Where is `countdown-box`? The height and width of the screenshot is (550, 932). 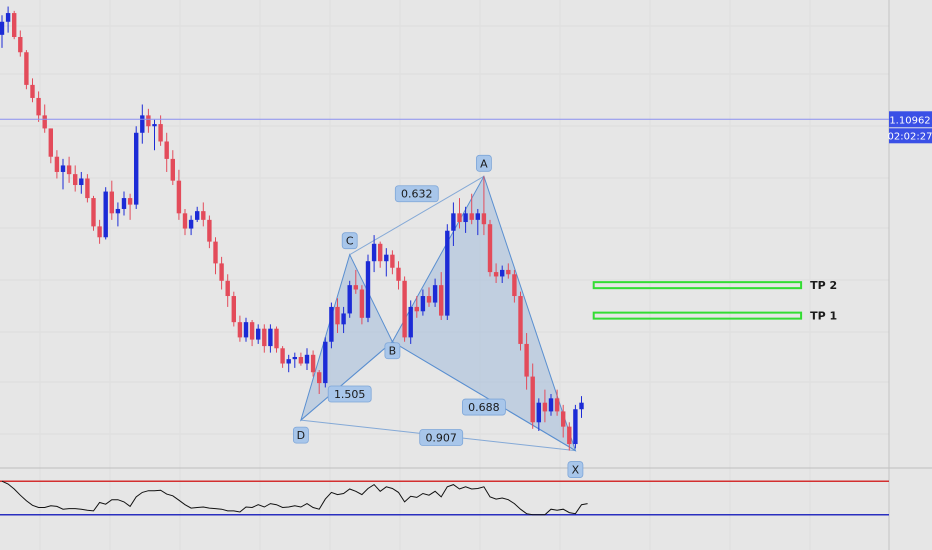
countdown-box is located at coordinates (910, 136).